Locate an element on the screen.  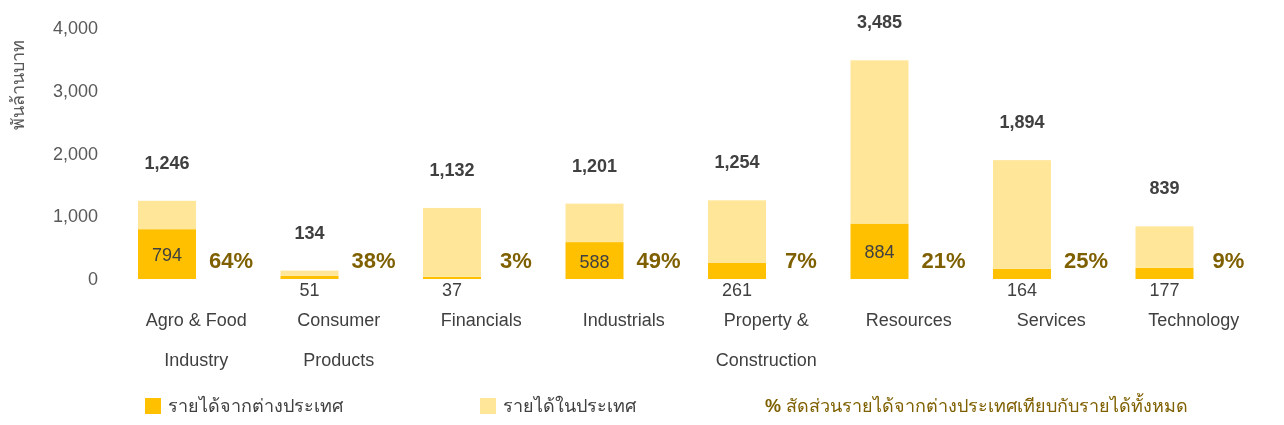
total-label: 1,132 is located at coordinates (452, 169).